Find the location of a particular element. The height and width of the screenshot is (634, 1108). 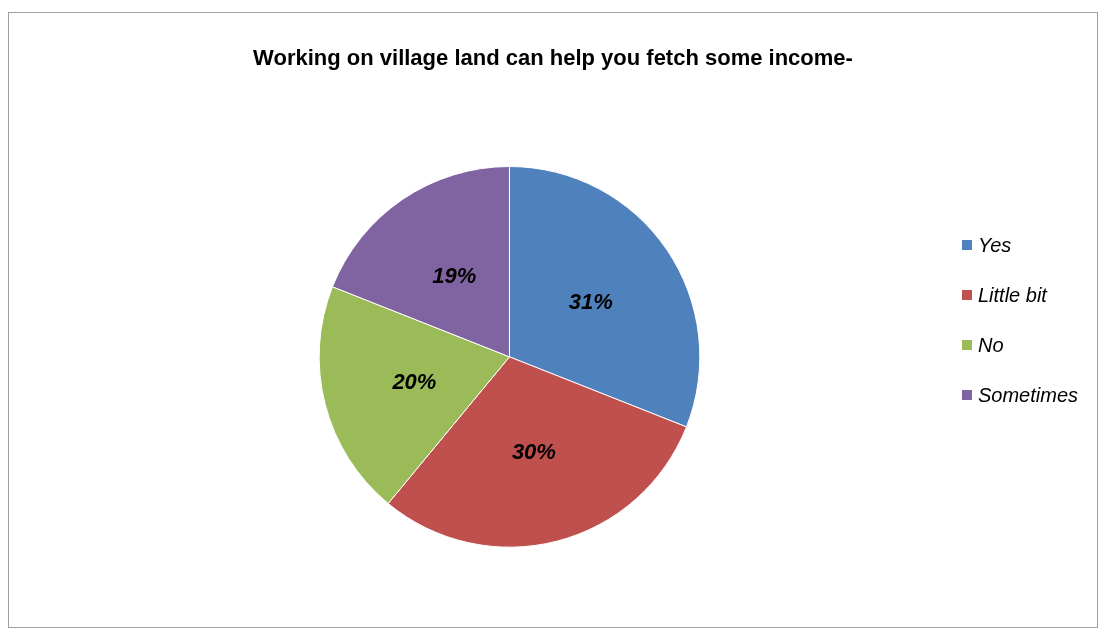

data-label: 31% is located at coordinates (590, 302).